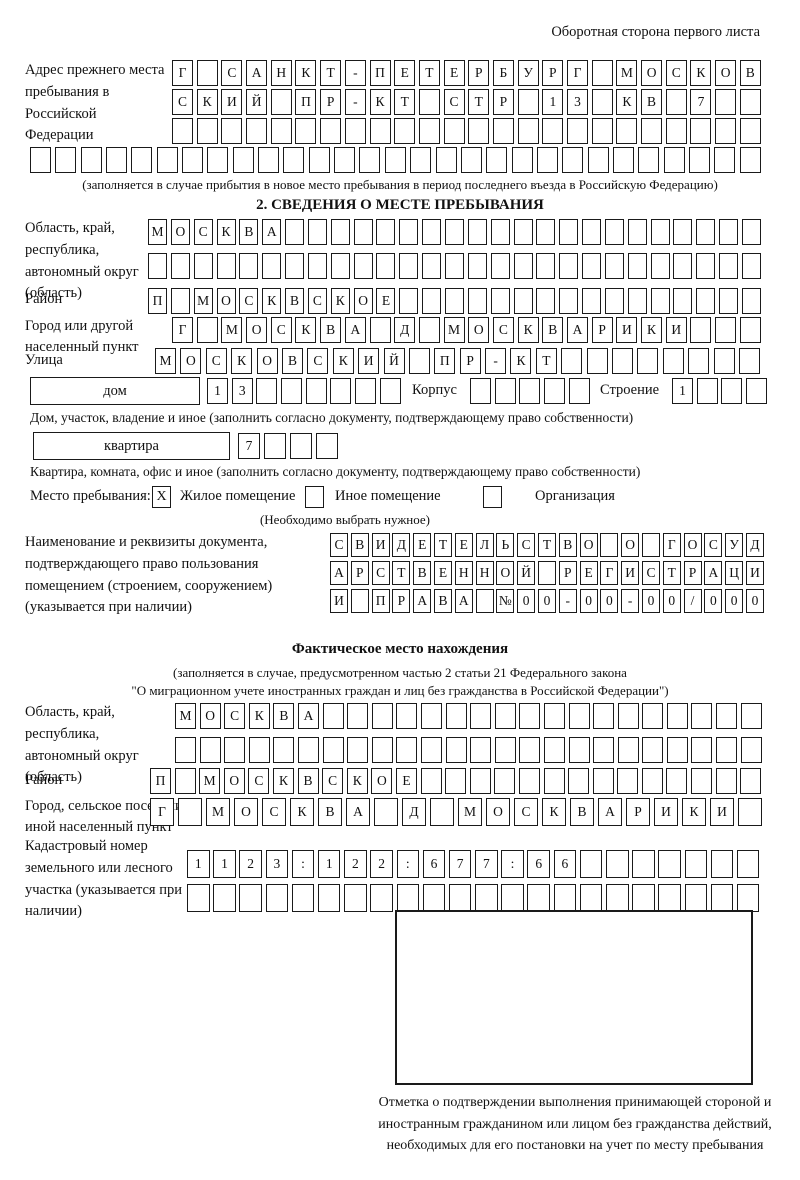 Image resolution: width=800 pixels, height=1180 pixels. What do you see at coordinates (454, 330) in the screenshot?
I see `form-cell: М` at bounding box center [454, 330].